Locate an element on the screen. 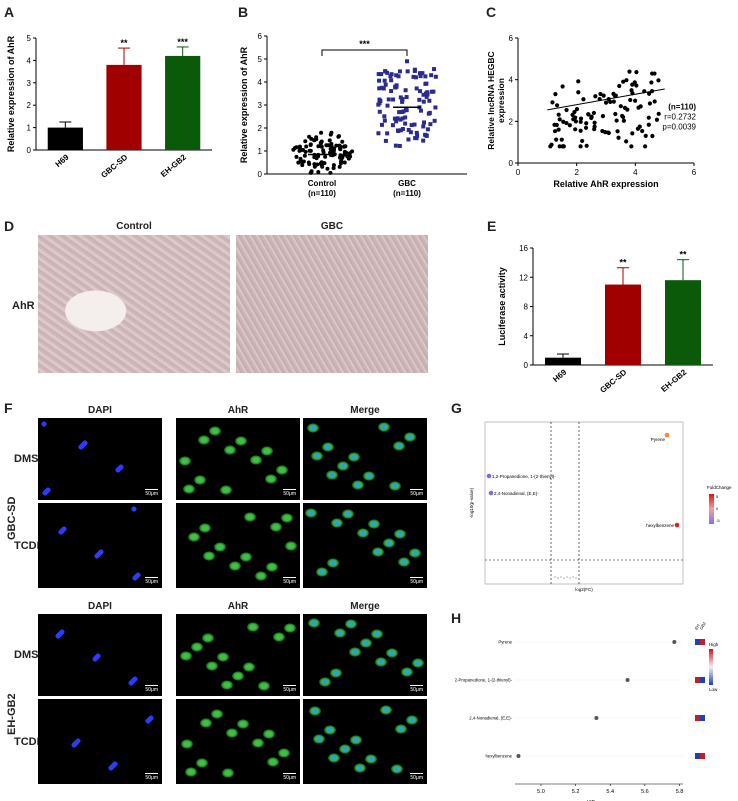  volcano-point-label: Pyrene is located at coordinates (658, 439).